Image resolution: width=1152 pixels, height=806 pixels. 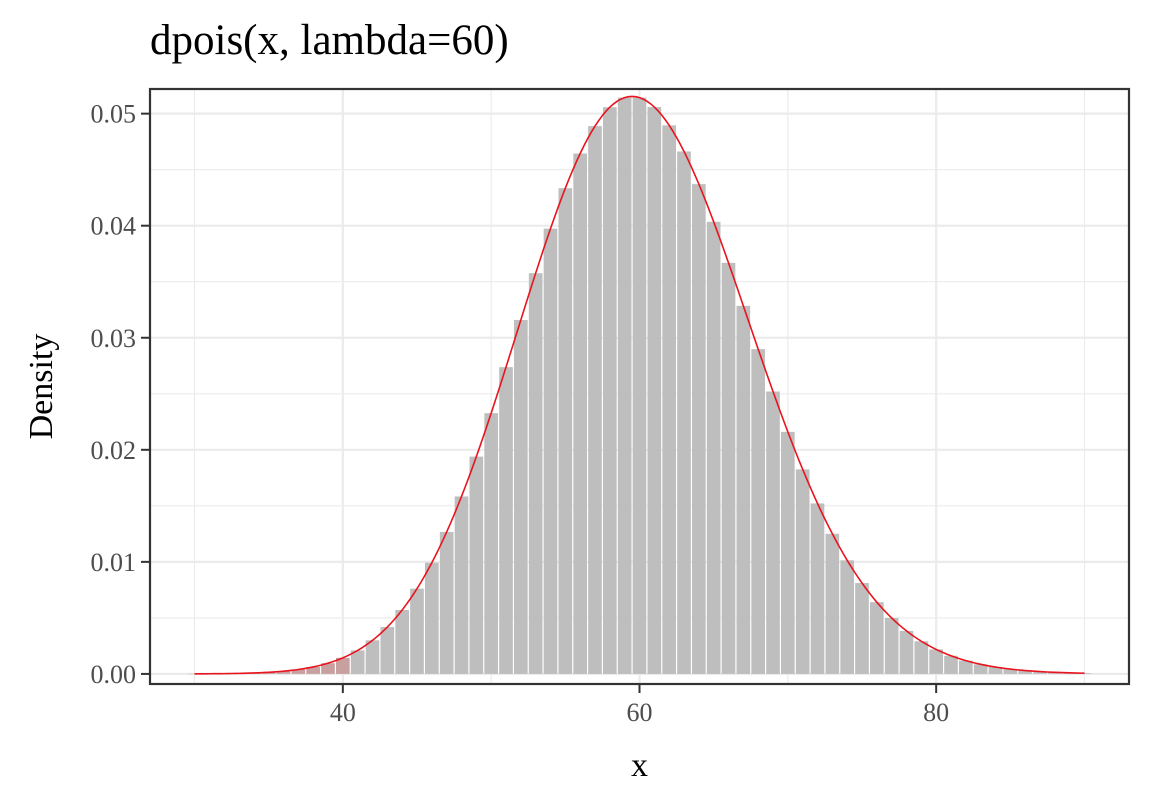 I want to click on x-tick-label: 60, so click(x=640, y=712).